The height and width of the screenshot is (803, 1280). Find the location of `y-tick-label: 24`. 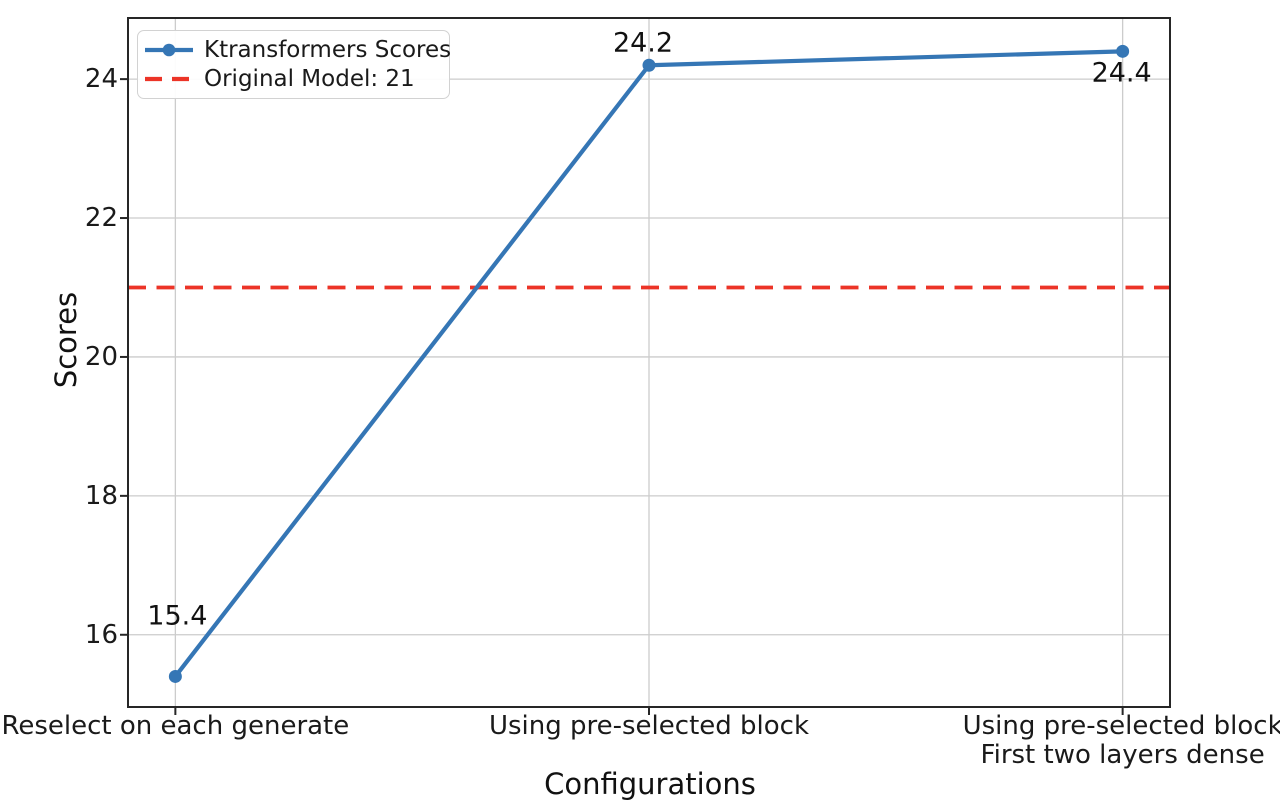

y-tick-label: 24 is located at coordinates (101, 79).